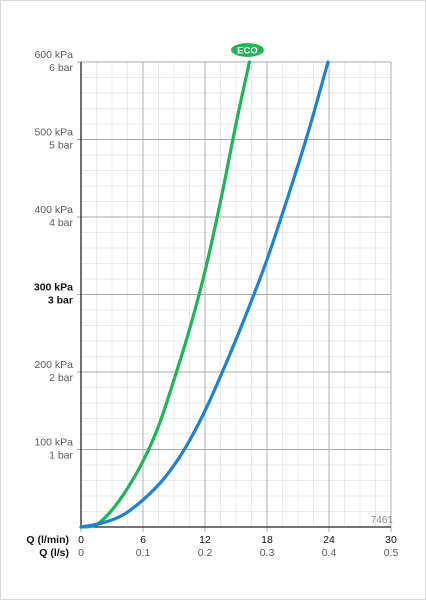 Image resolution: width=426 pixels, height=604 pixels. Describe the element at coordinates (53, 443) in the screenshot. I see `y-tick-label-kpa: 100 kPa` at that location.